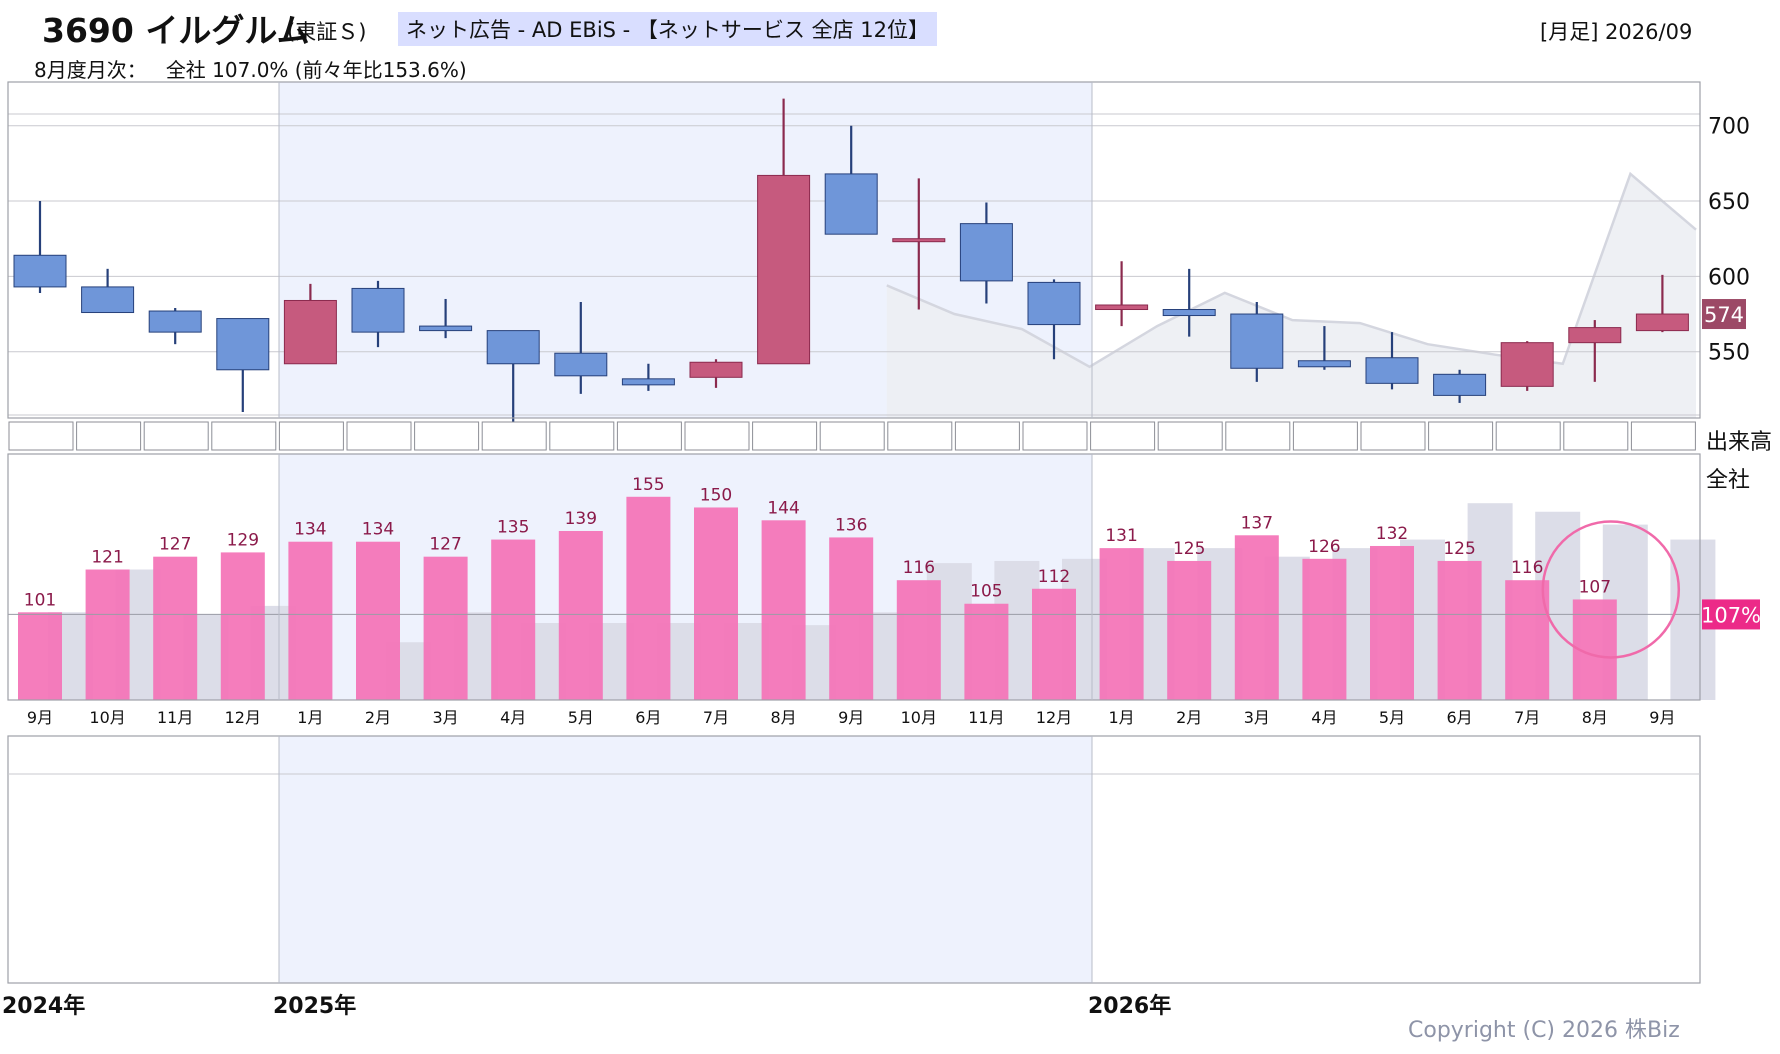  What do you see at coordinates (1731, 615) in the screenshot?
I see `sales-badge-text: 107%` at bounding box center [1731, 615].